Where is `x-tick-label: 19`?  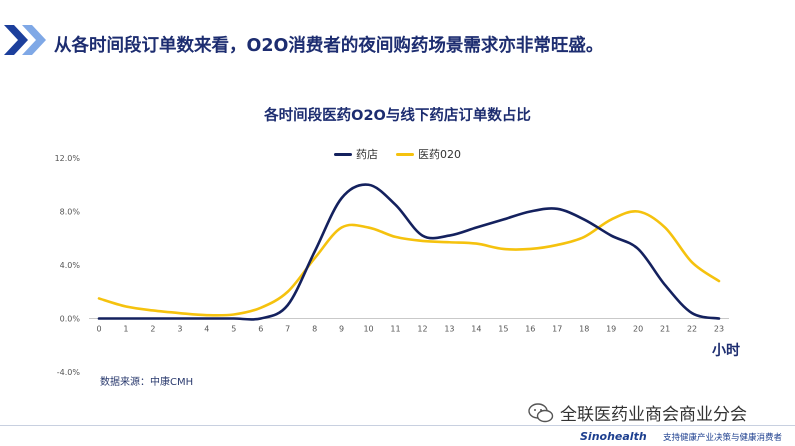
x-tick-label: 19 is located at coordinates (611, 329).